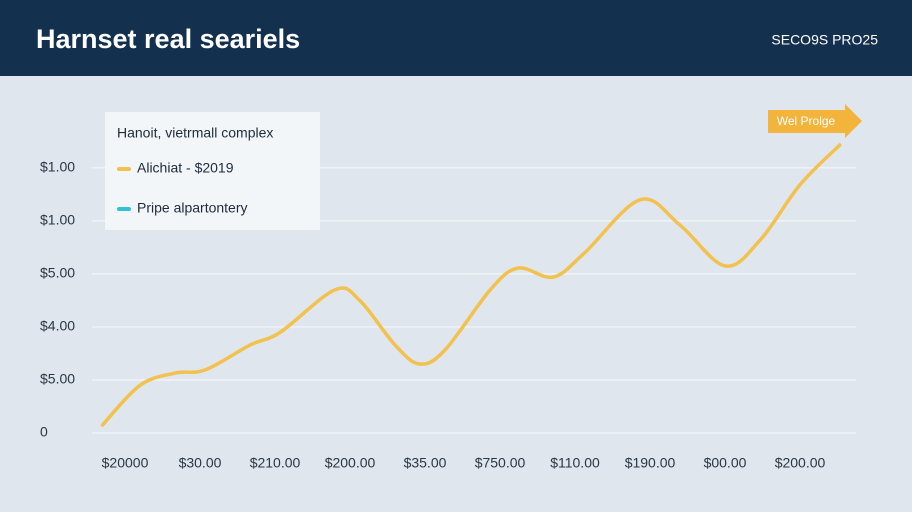 Image resolution: width=912 pixels, height=512 pixels. I want to click on x-tick-label: $20000, so click(125, 463).